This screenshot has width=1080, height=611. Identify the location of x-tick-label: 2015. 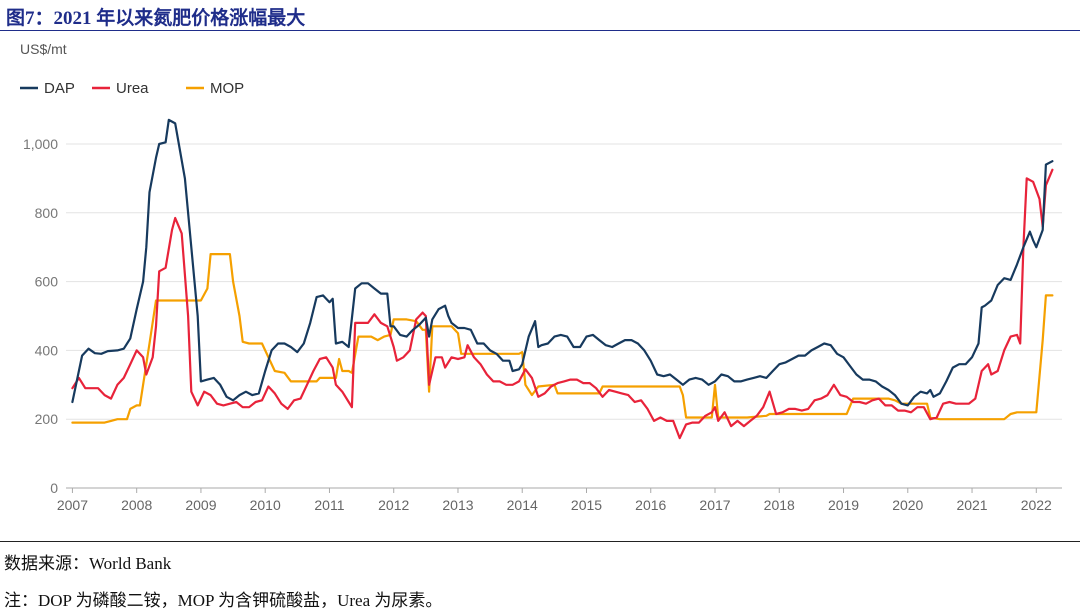
(586, 505).